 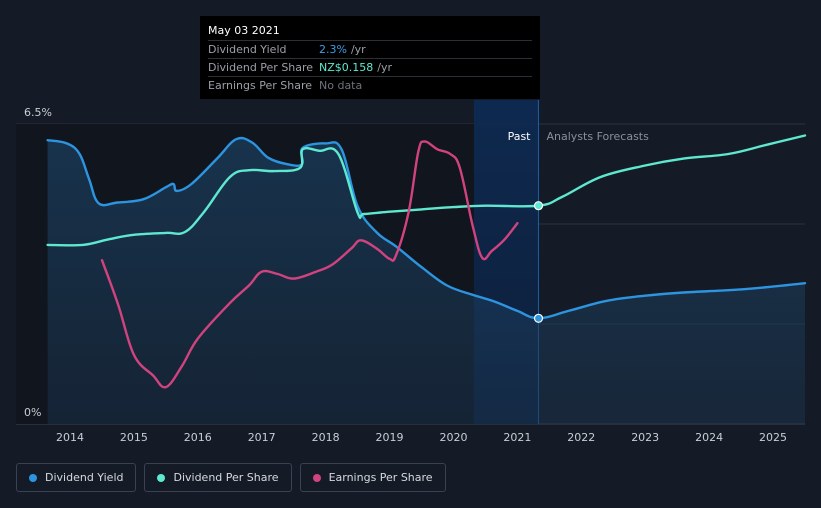 What do you see at coordinates (709, 437) in the screenshot?
I see `x-tick-label: 2024` at bounding box center [709, 437].